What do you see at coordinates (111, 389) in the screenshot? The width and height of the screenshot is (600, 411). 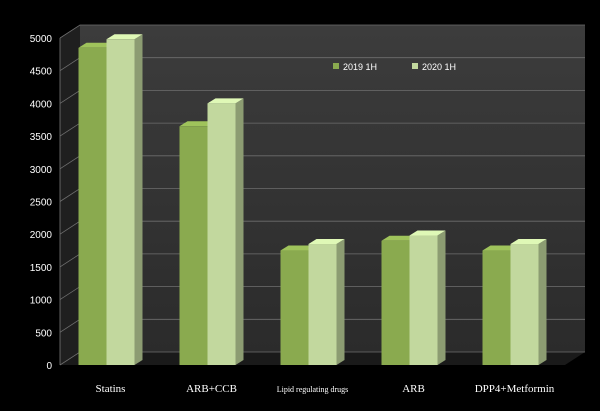 I see `x-tick-label: Statins` at bounding box center [111, 389].